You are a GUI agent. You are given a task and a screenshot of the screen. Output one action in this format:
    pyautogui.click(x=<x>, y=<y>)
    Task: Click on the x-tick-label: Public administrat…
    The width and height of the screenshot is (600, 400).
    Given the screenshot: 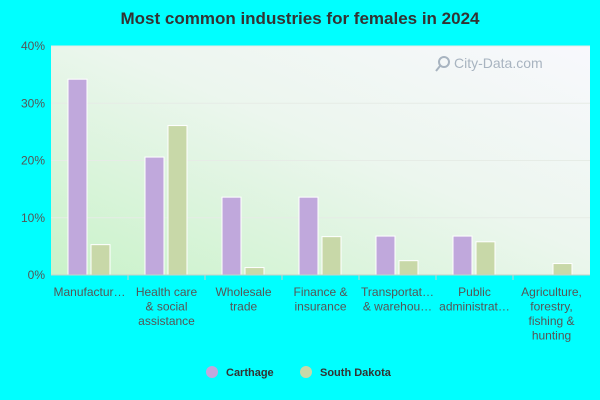 What is the action you would take?
    pyautogui.click(x=474, y=299)
    